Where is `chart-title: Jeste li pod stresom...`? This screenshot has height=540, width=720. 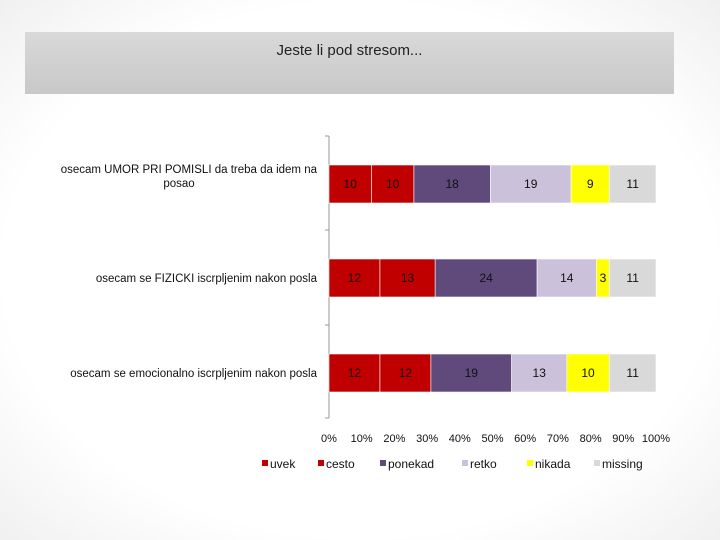
chart-title: Jeste li pod stresom... is located at coordinates (349, 50).